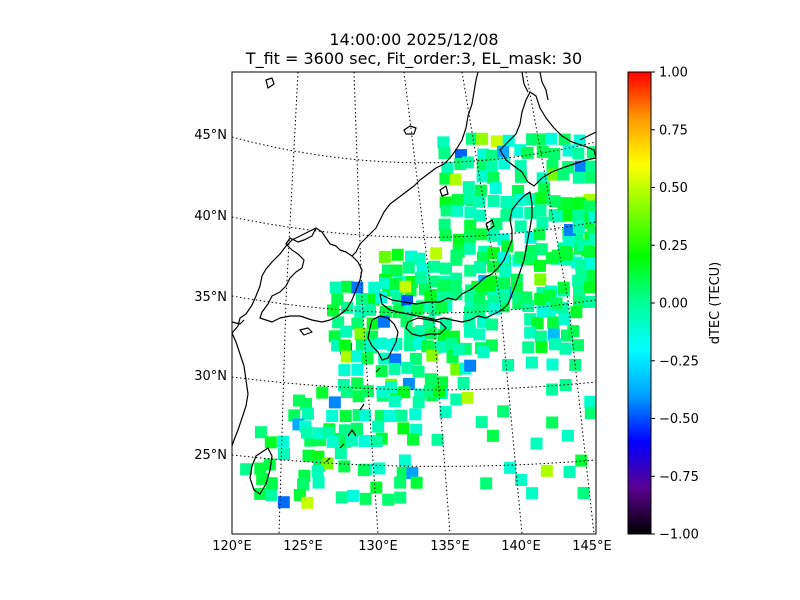 This screenshot has width=800, height=600. Describe the element at coordinates (232, 546) in the screenshot. I see `lon-tick-label: 120°E` at that location.